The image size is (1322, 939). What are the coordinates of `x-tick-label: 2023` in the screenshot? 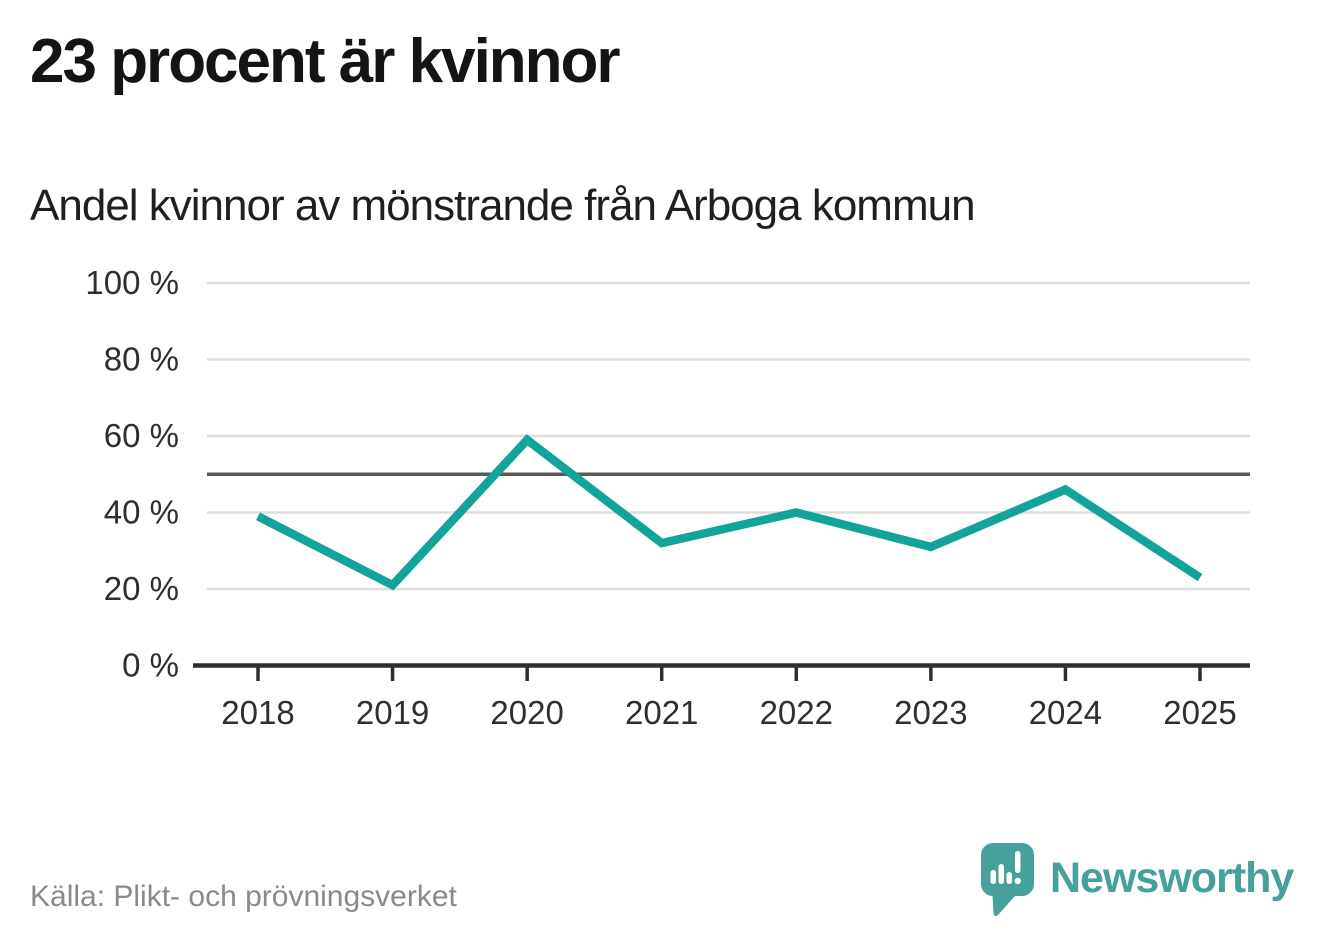 It's located at (930, 712).